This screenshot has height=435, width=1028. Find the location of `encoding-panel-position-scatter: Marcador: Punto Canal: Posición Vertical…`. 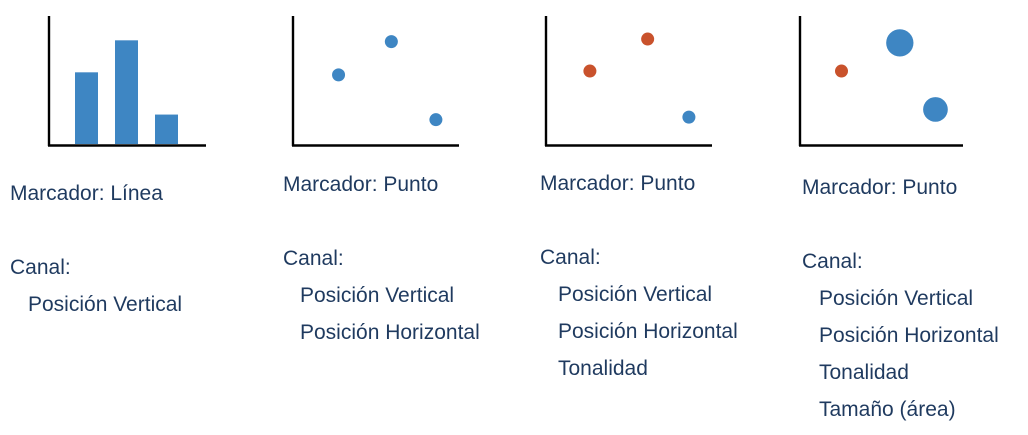

encoding-panel-position-scatter: Marcador: Punto Canal: Posición Vertical… is located at coordinates (381, 180).